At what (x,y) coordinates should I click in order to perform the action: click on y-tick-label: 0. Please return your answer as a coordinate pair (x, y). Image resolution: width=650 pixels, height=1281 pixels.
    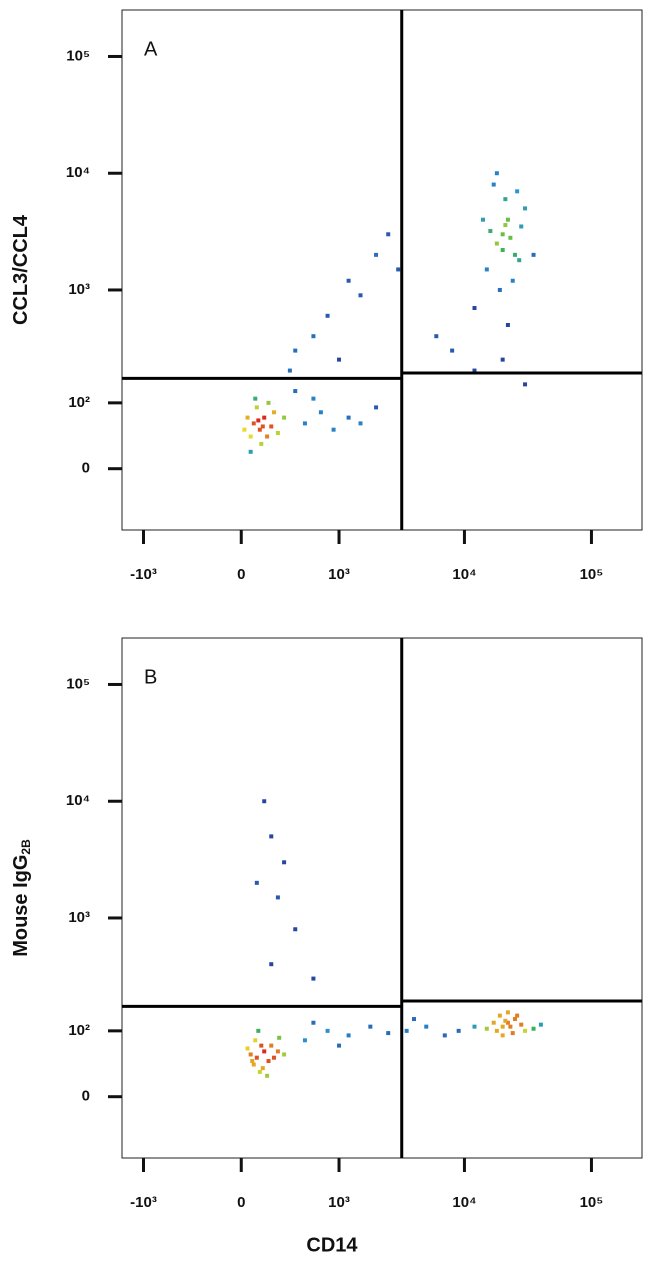
    Looking at the image, I should click on (86, 1096).